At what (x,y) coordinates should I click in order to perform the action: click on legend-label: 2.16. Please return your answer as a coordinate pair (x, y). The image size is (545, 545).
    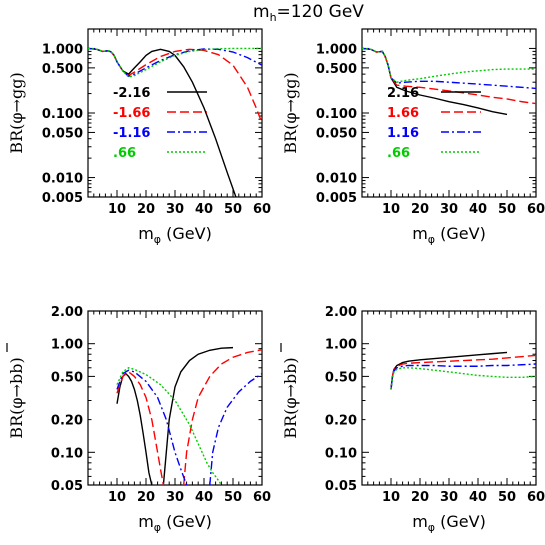
    Looking at the image, I should click on (403, 93).